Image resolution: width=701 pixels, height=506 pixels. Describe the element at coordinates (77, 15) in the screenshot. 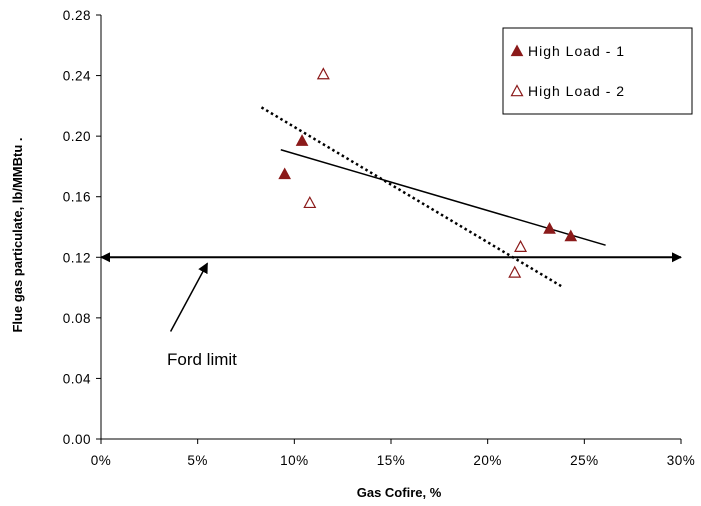

I see `y-tick-label: 0.28` at that location.